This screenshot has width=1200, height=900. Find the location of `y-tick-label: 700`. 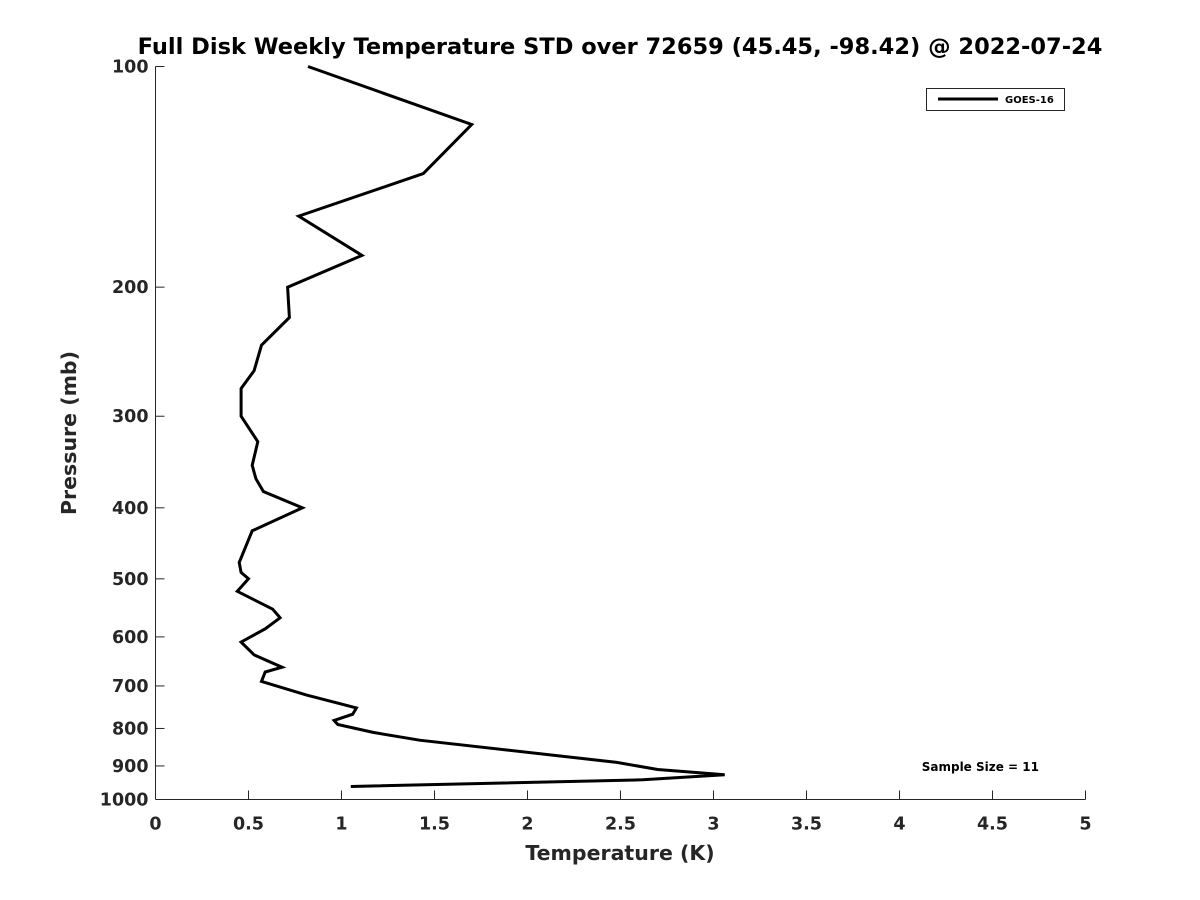

y-tick-label: 700 is located at coordinates (130, 687).